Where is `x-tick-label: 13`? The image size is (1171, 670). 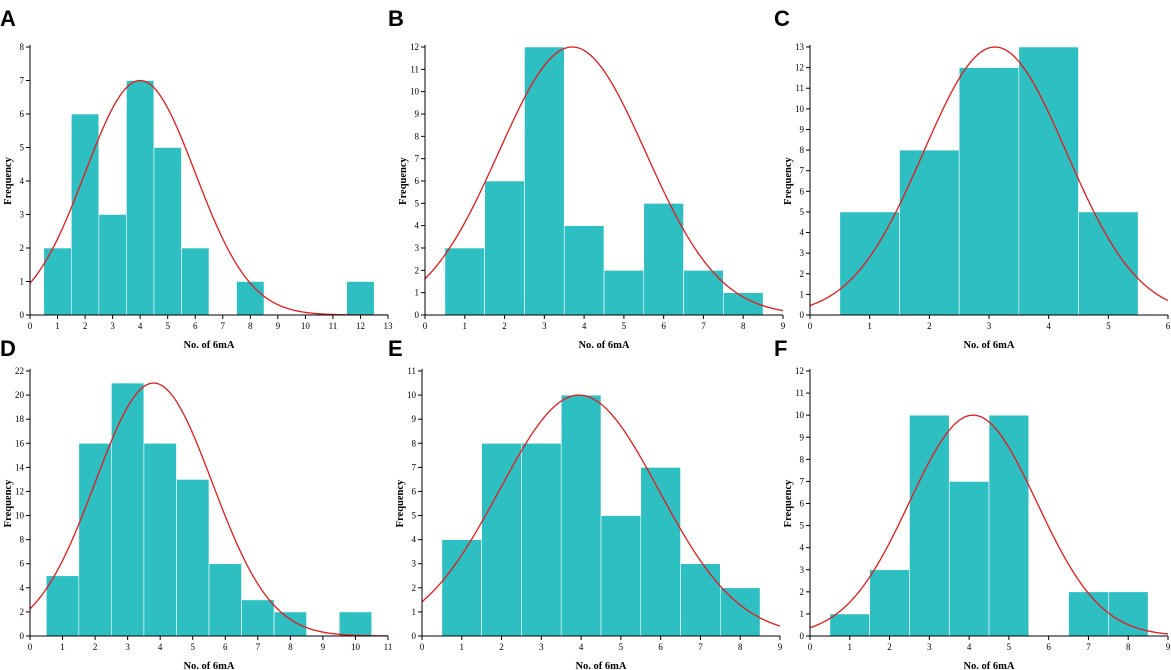 x-tick-label: 13 is located at coordinates (389, 326).